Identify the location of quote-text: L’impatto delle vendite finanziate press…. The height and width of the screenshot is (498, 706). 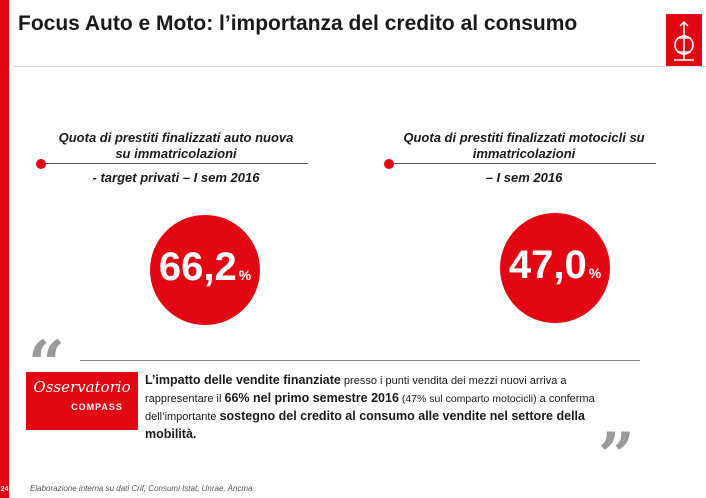
(377, 408).